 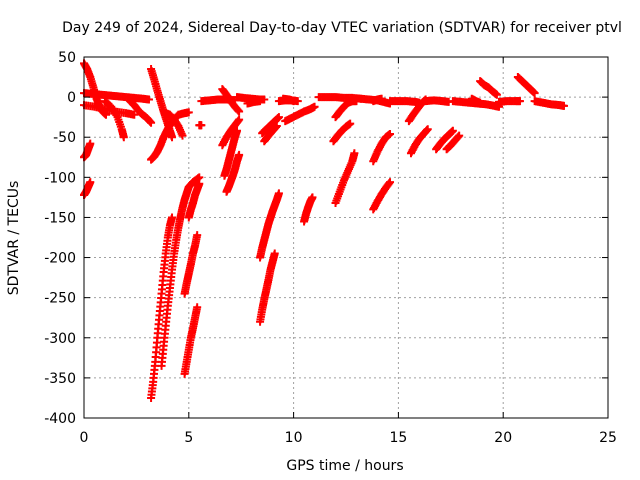 What do you see at coordinates (60, 218) in the screenshot?
I see `y-tick-label: -150` at bounding box center [60, 218].